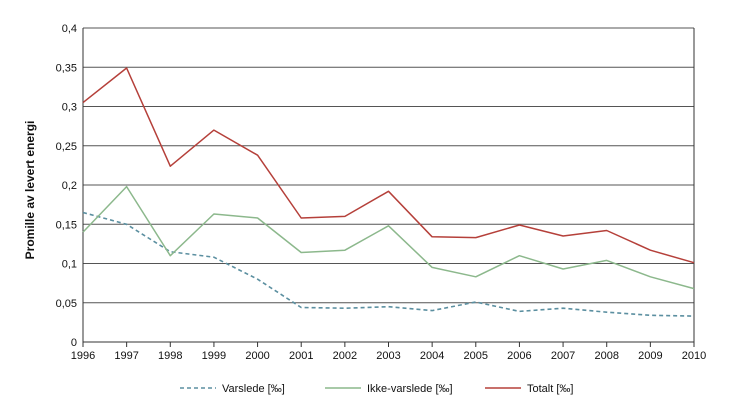 The height and width of the screenshot is (415, 730). What do you see at coordinates (126, 356) in the screenshot?
I see `x-tick-label: 1997` at bounding box center [126, 356].